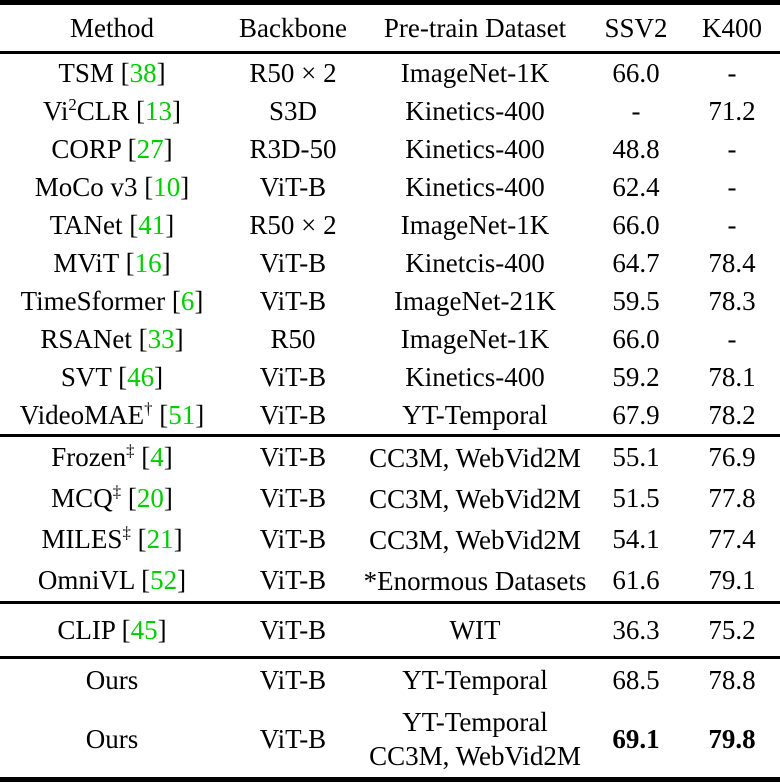  Describe the element at coordinates (112, 28) in the screenshot. I see `column-header-method: Method` at that location.